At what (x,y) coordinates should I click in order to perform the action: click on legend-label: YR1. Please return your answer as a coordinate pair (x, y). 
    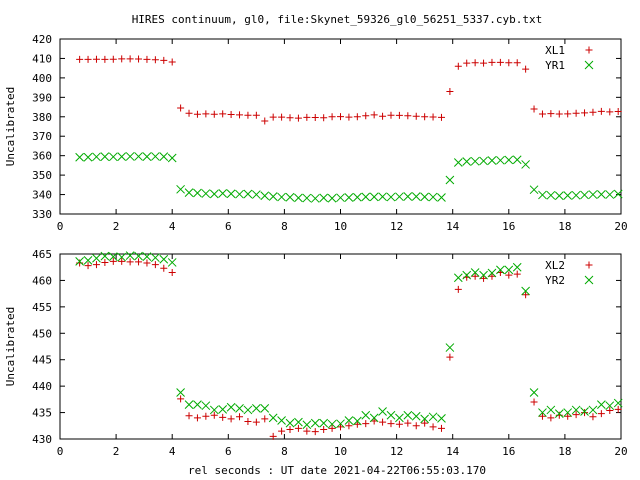
    Looking at the image, I should click on (555, 65).